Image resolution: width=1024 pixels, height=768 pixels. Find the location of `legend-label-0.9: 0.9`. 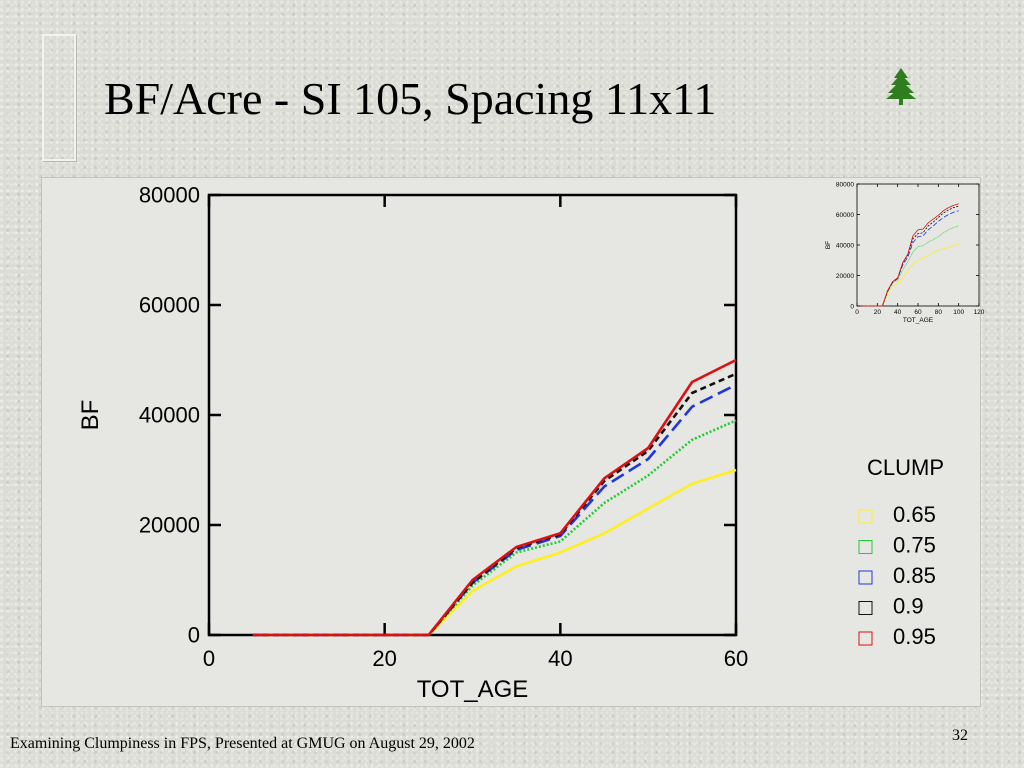

legend-label-0.9: 0.9 is located at coordinates (908, 606).